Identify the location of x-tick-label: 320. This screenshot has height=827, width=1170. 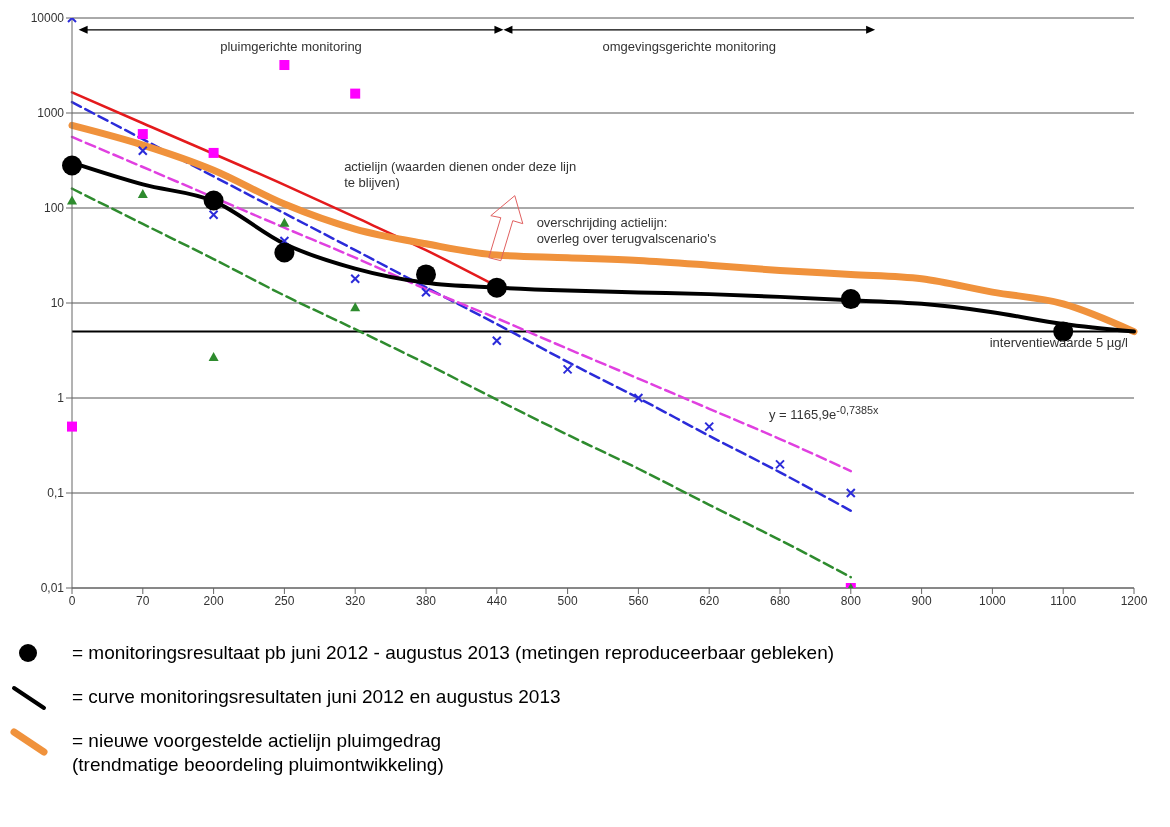
(355, 600).